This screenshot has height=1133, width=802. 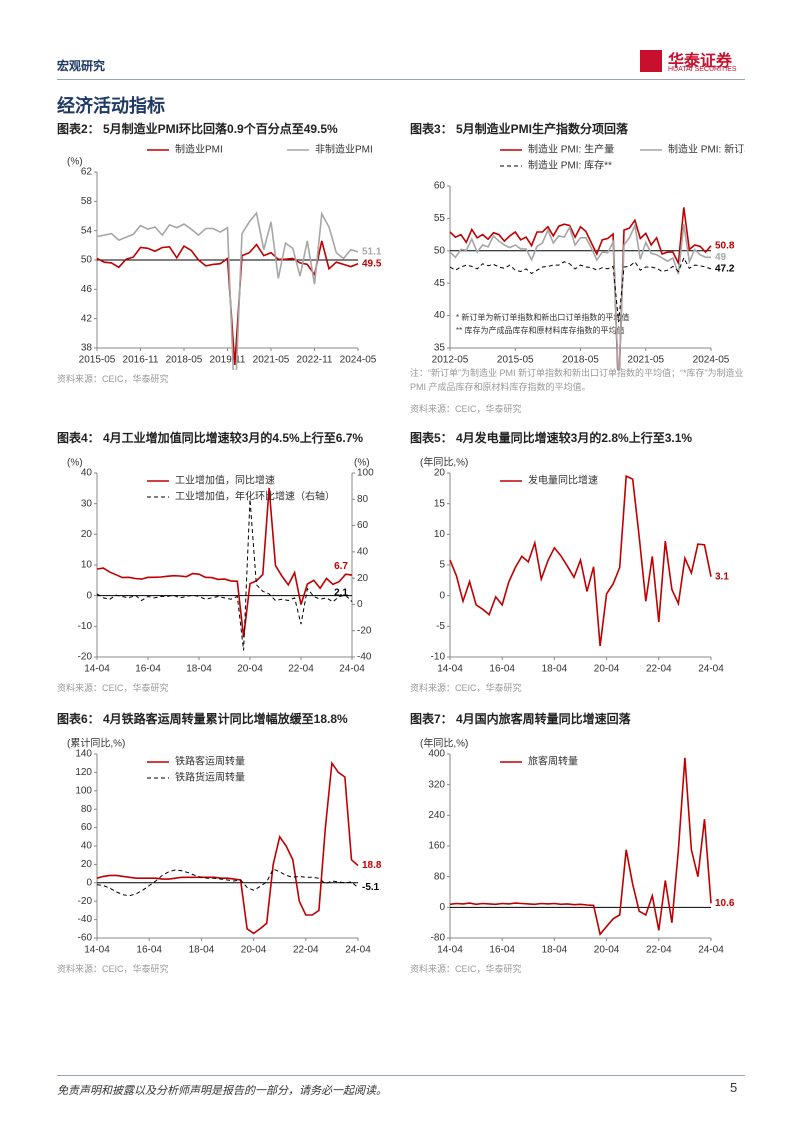 I want to click on y-tick-label: 5, so click(x=442, y=565).